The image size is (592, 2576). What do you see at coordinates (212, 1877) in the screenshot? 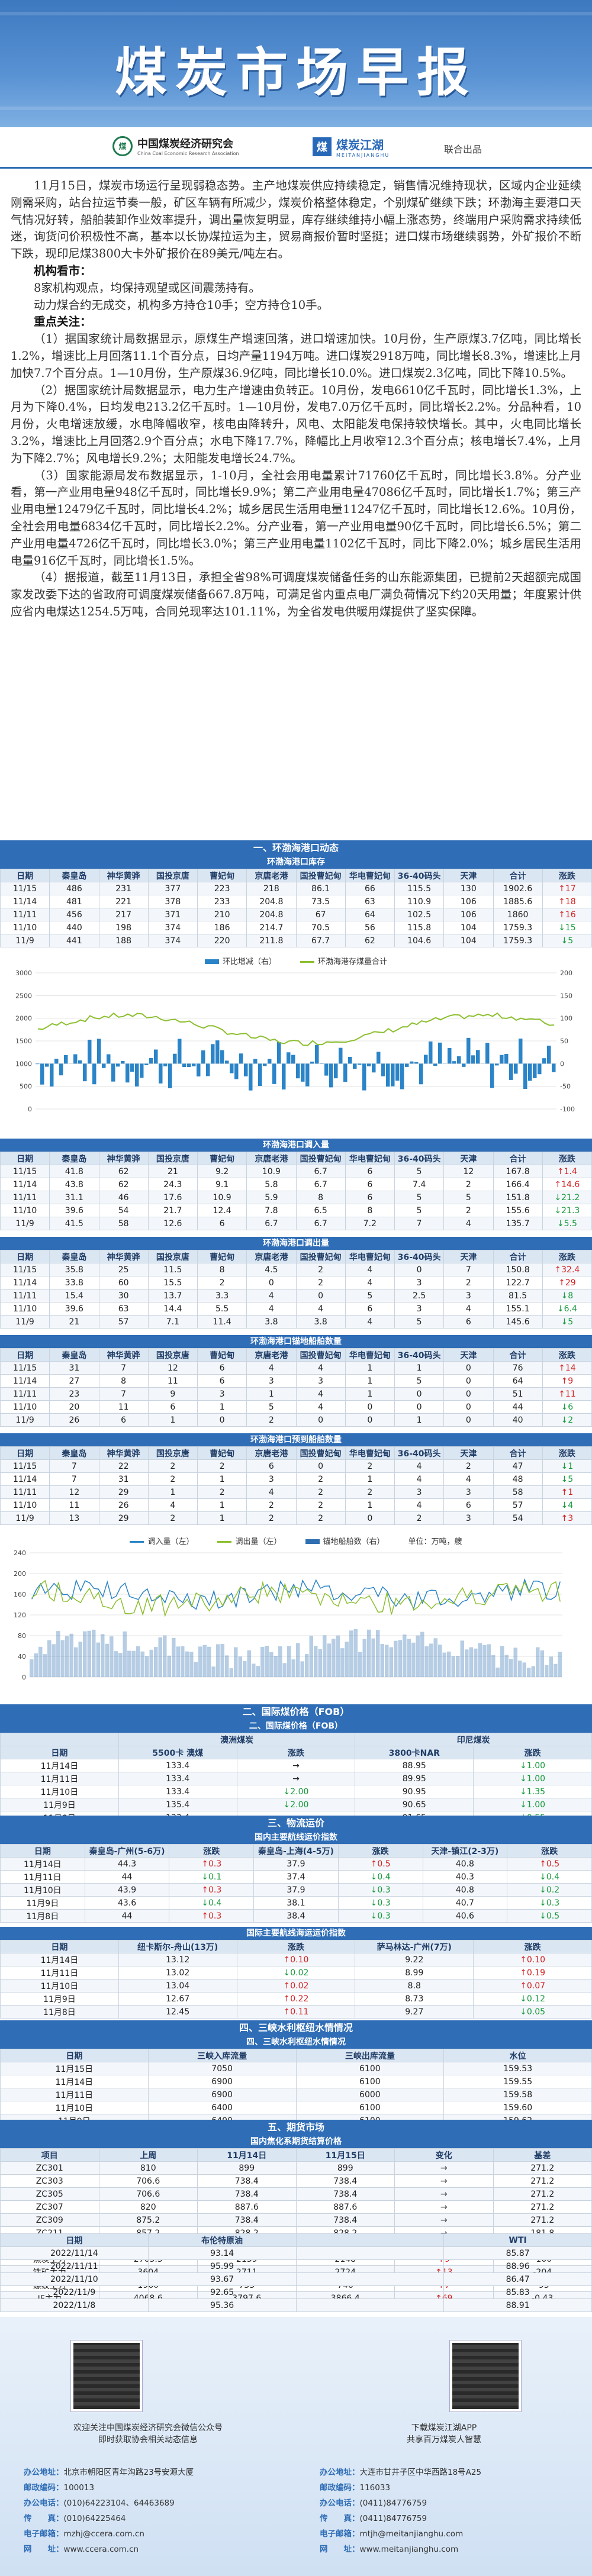
I see `table-cell: ↓0.1` at bounding box center [212, 1877].